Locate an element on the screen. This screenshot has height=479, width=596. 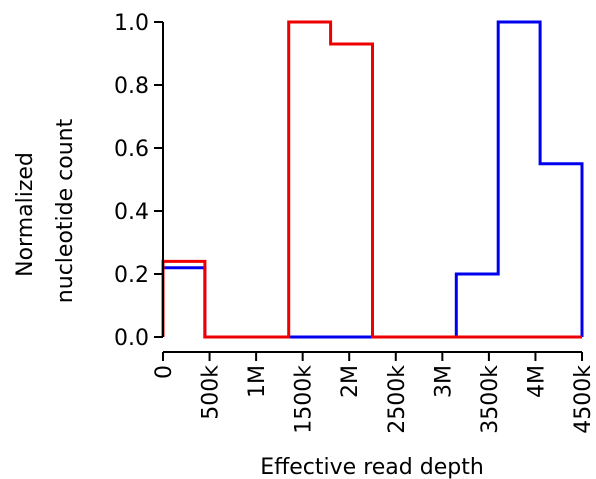
y-tick-label: 1.0 is located at coordinates (131, 23).